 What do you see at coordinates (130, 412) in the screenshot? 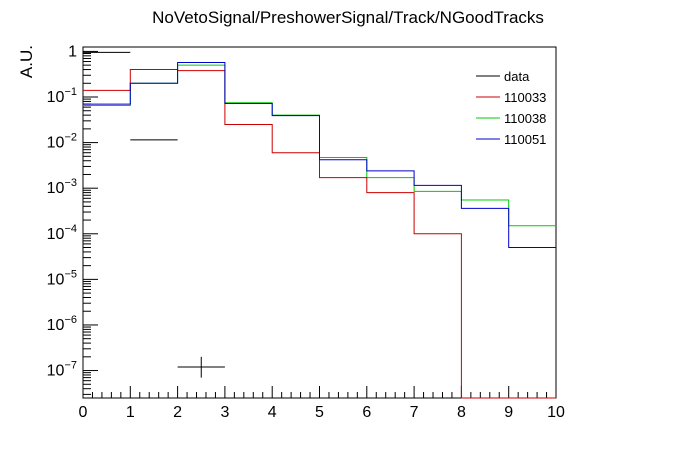
I see `x-tick-label: 1` at bounding box center [130, 412].